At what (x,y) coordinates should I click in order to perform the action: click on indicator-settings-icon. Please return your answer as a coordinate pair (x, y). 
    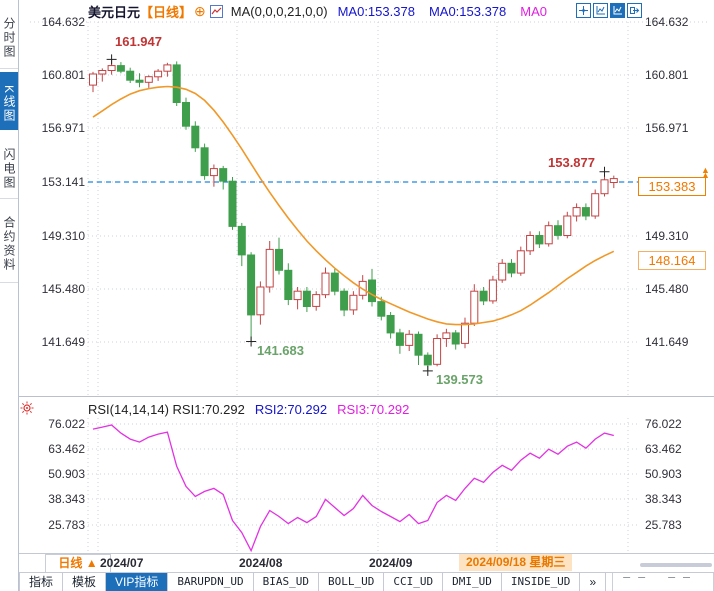
    Looking at the image, I should click on (27, 408).